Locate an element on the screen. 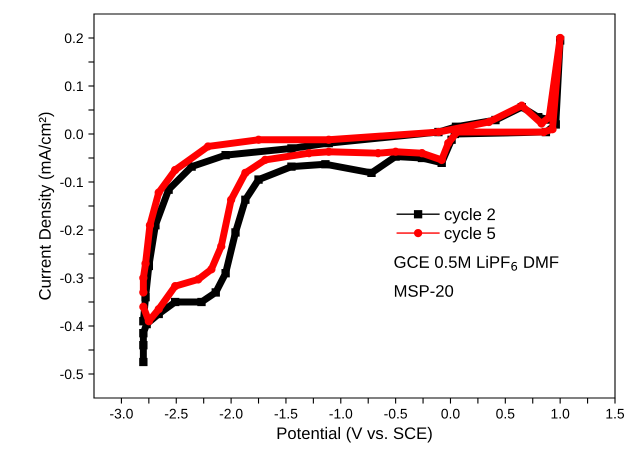  y-tick-label: 0.2 is located at coordinates (73, 38).